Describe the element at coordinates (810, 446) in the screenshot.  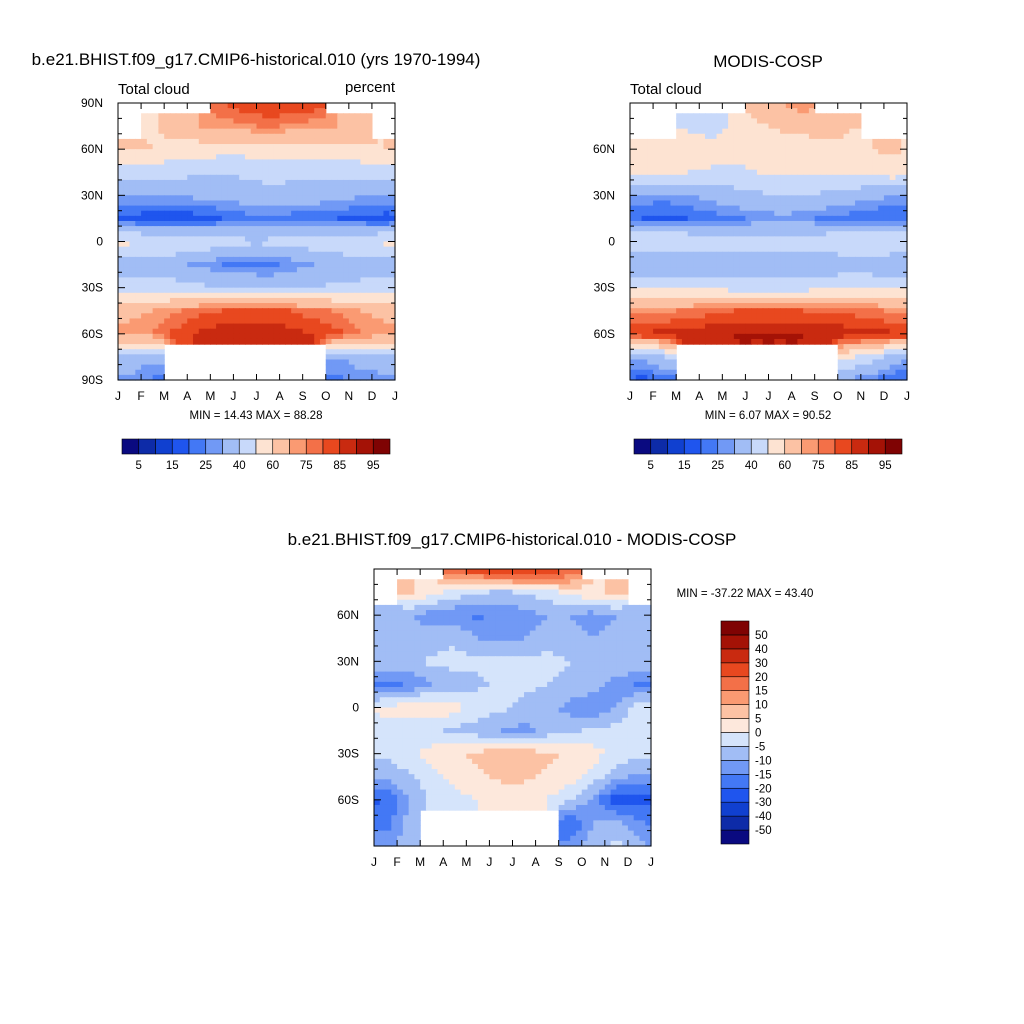
I see `colorbar-swatch` at that location.